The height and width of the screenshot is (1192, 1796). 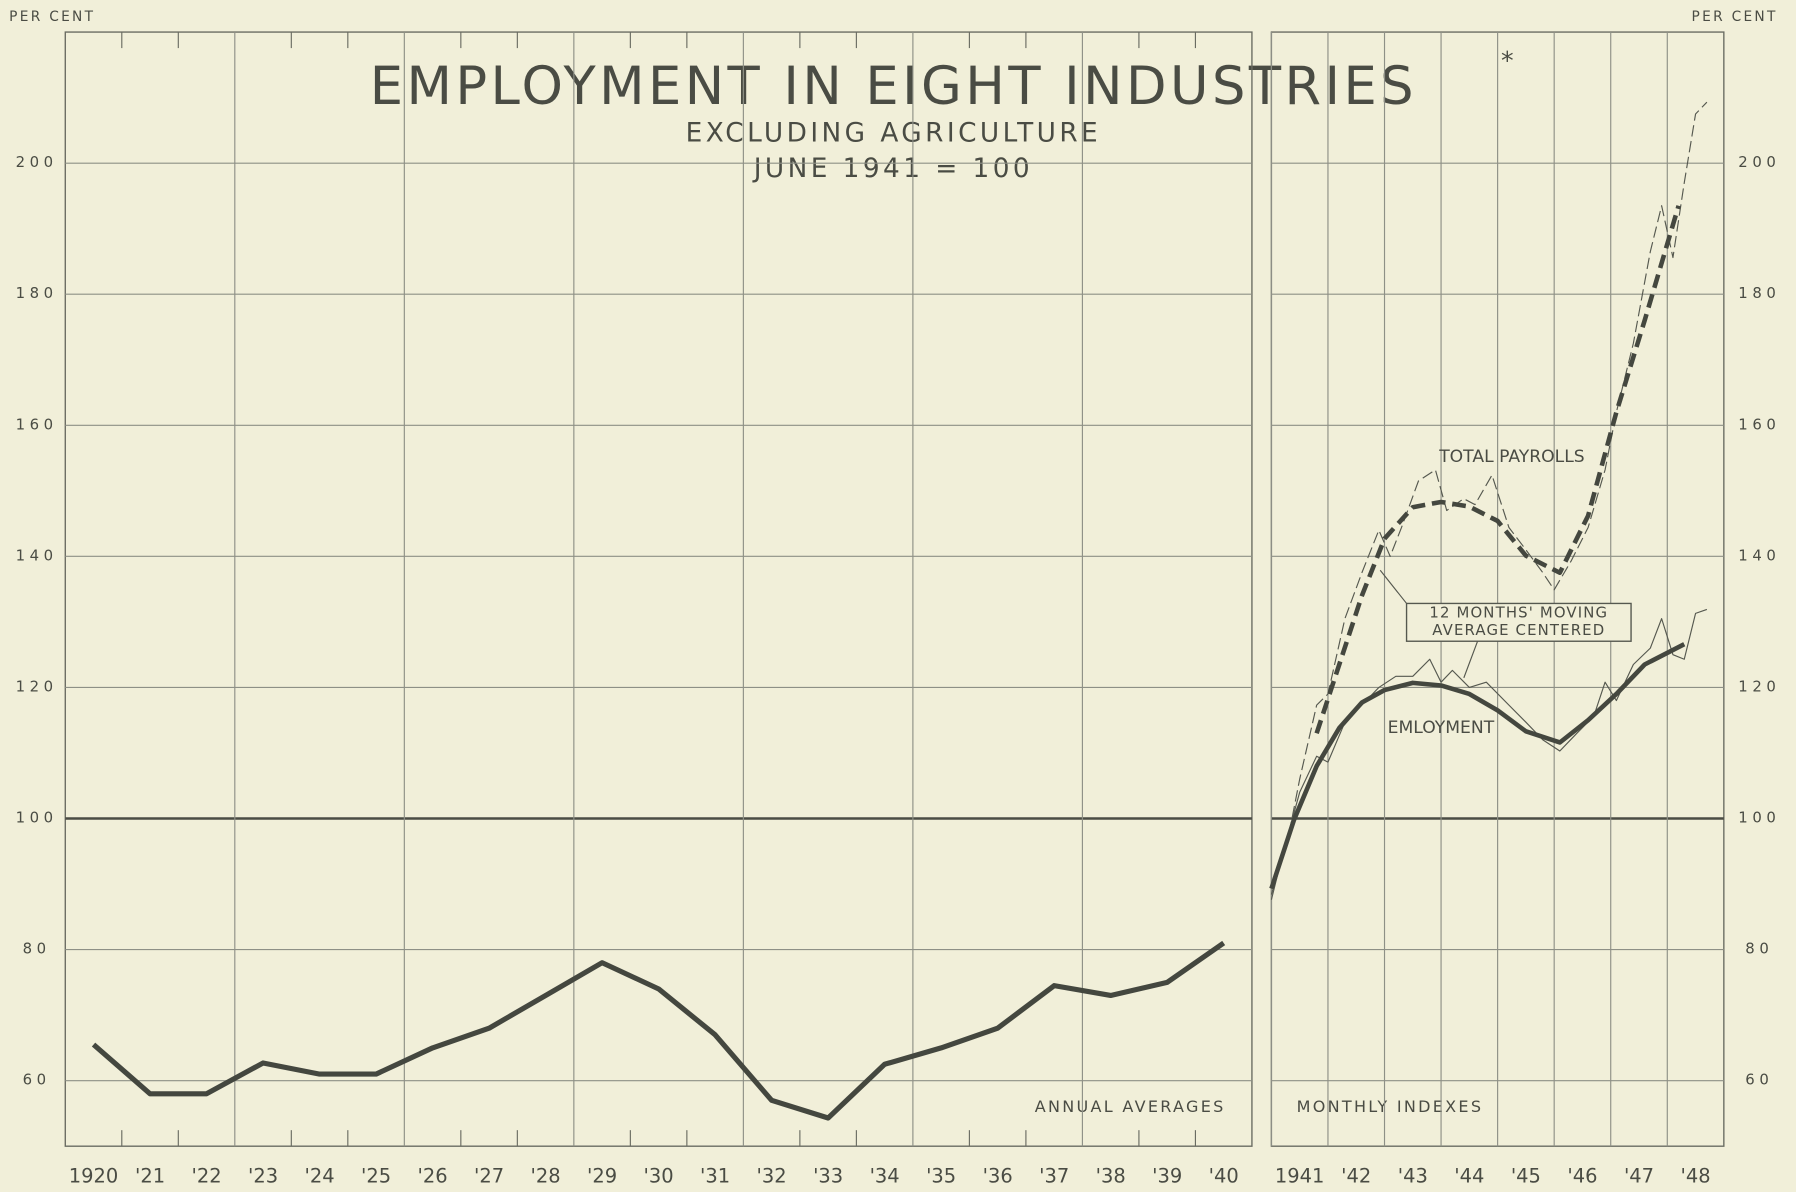 What do you see at coordinates (263, 1176) in the screenshot?
I see `x-tick-label: '23` at bounding box center [263, 1176].